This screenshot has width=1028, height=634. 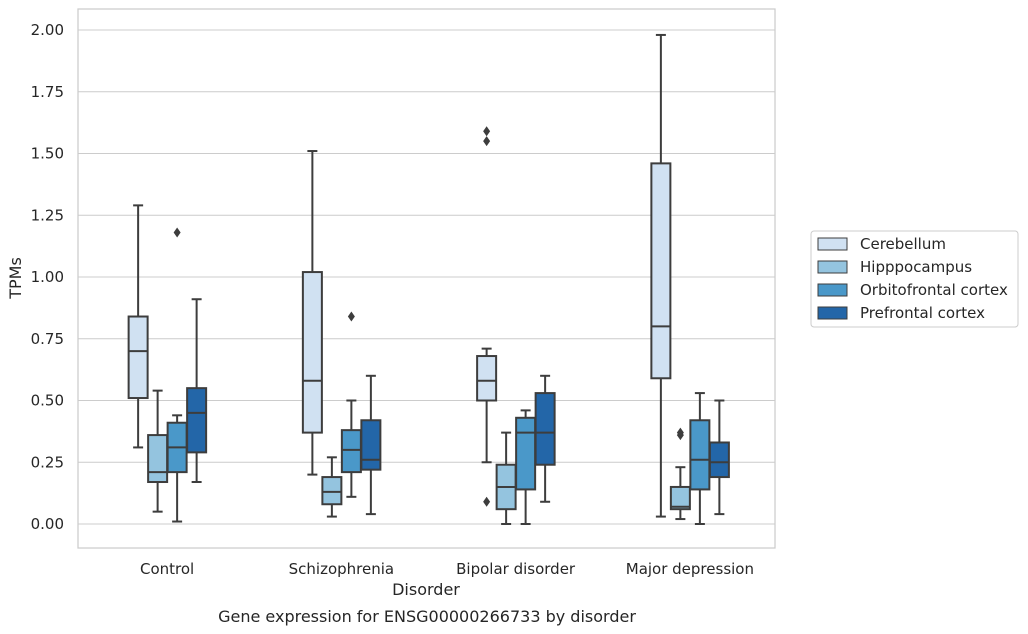 What do you see at coordinates (341, 569) in the screenshot?
I see `x-tick-label: Schizophrenia` at bounding box center [341, 569].